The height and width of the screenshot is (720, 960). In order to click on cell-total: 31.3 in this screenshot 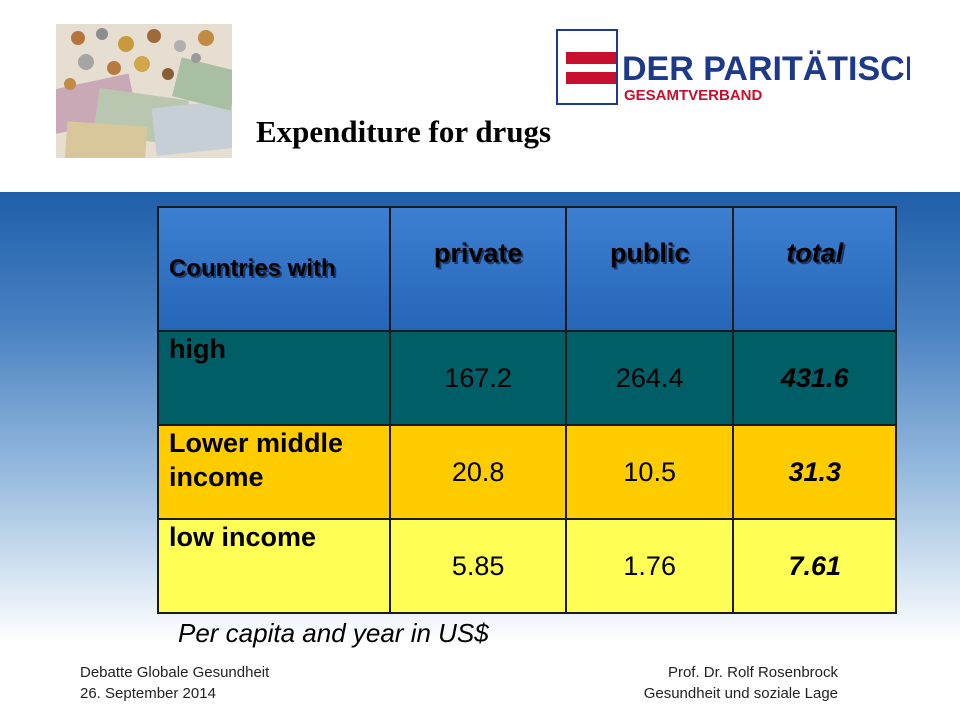, I will do `click(814, 472)`.